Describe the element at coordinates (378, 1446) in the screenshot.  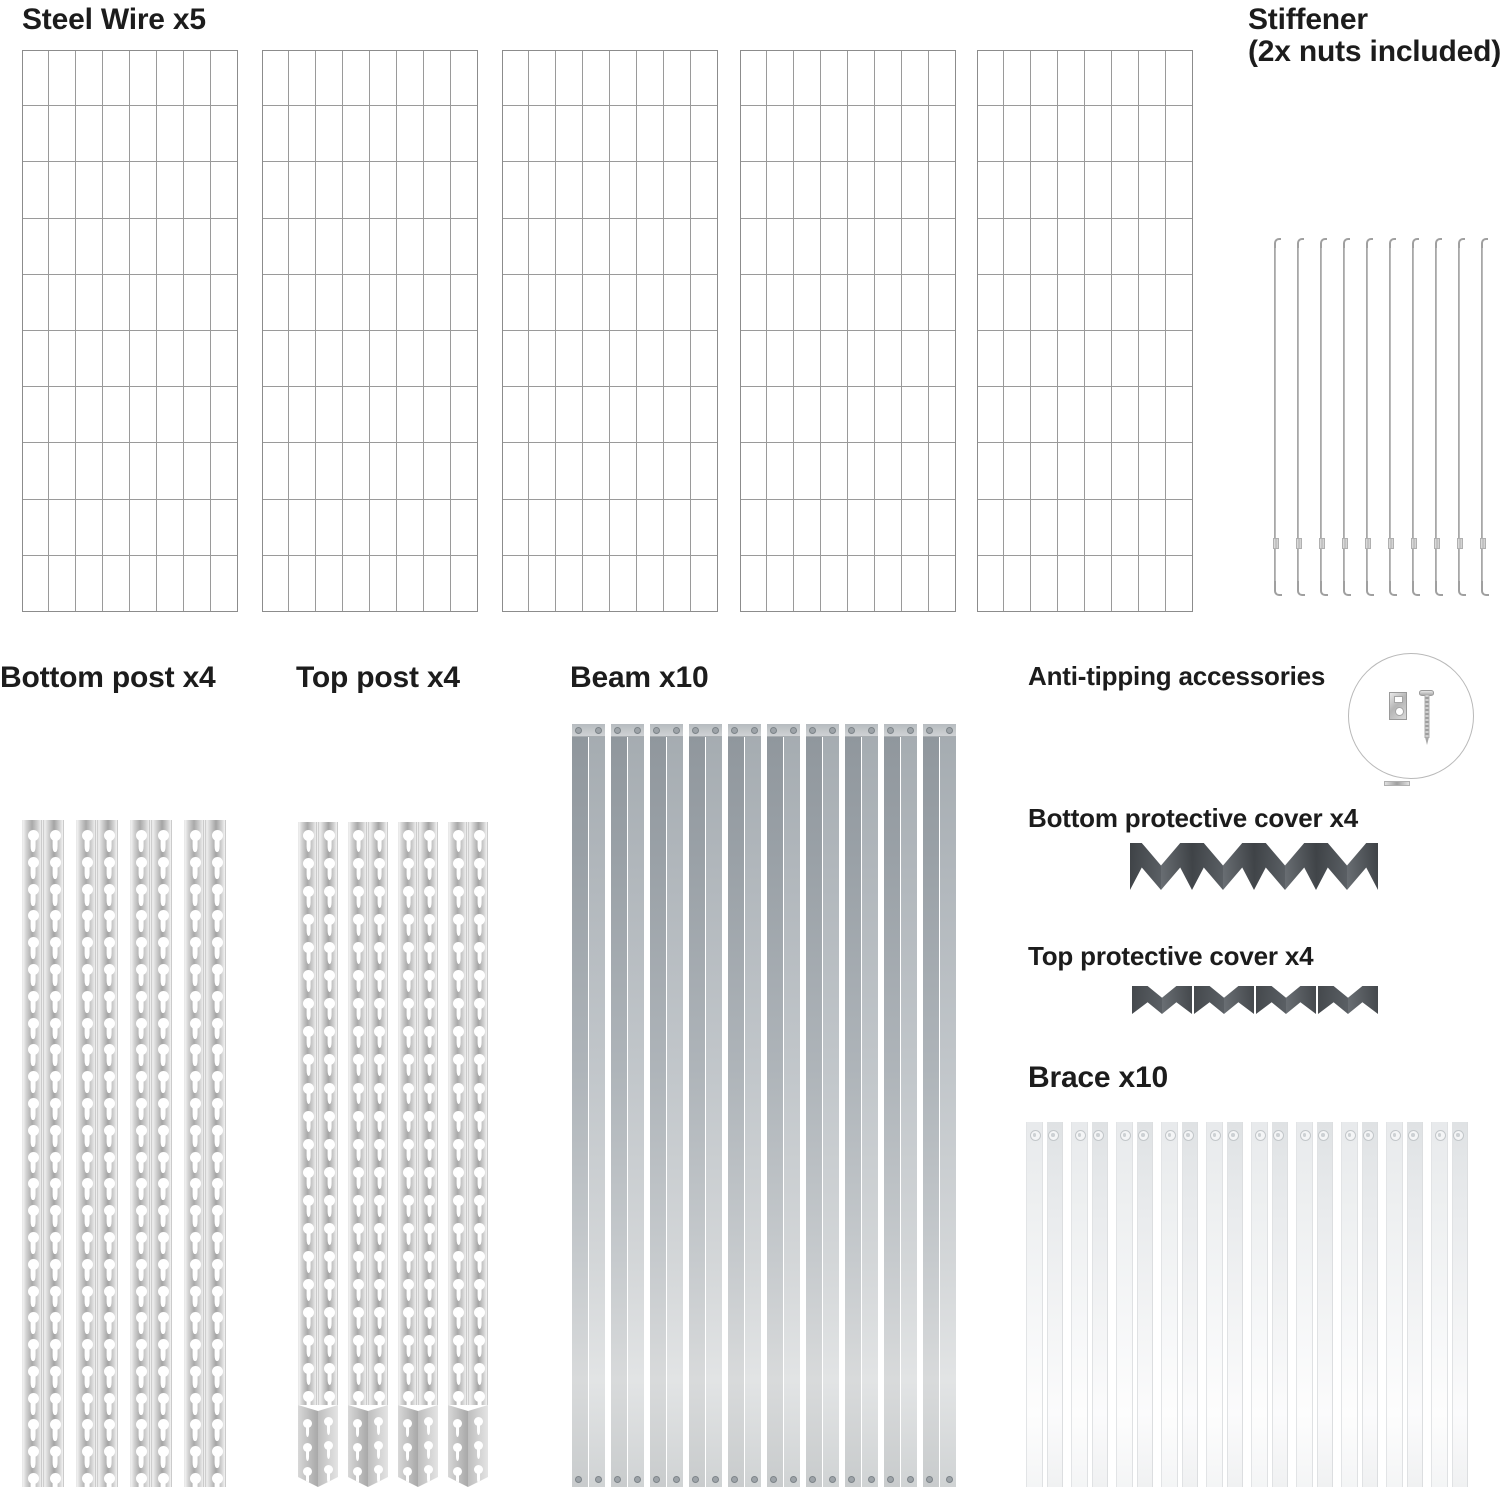
I see `top-post-foot-right` at that location.